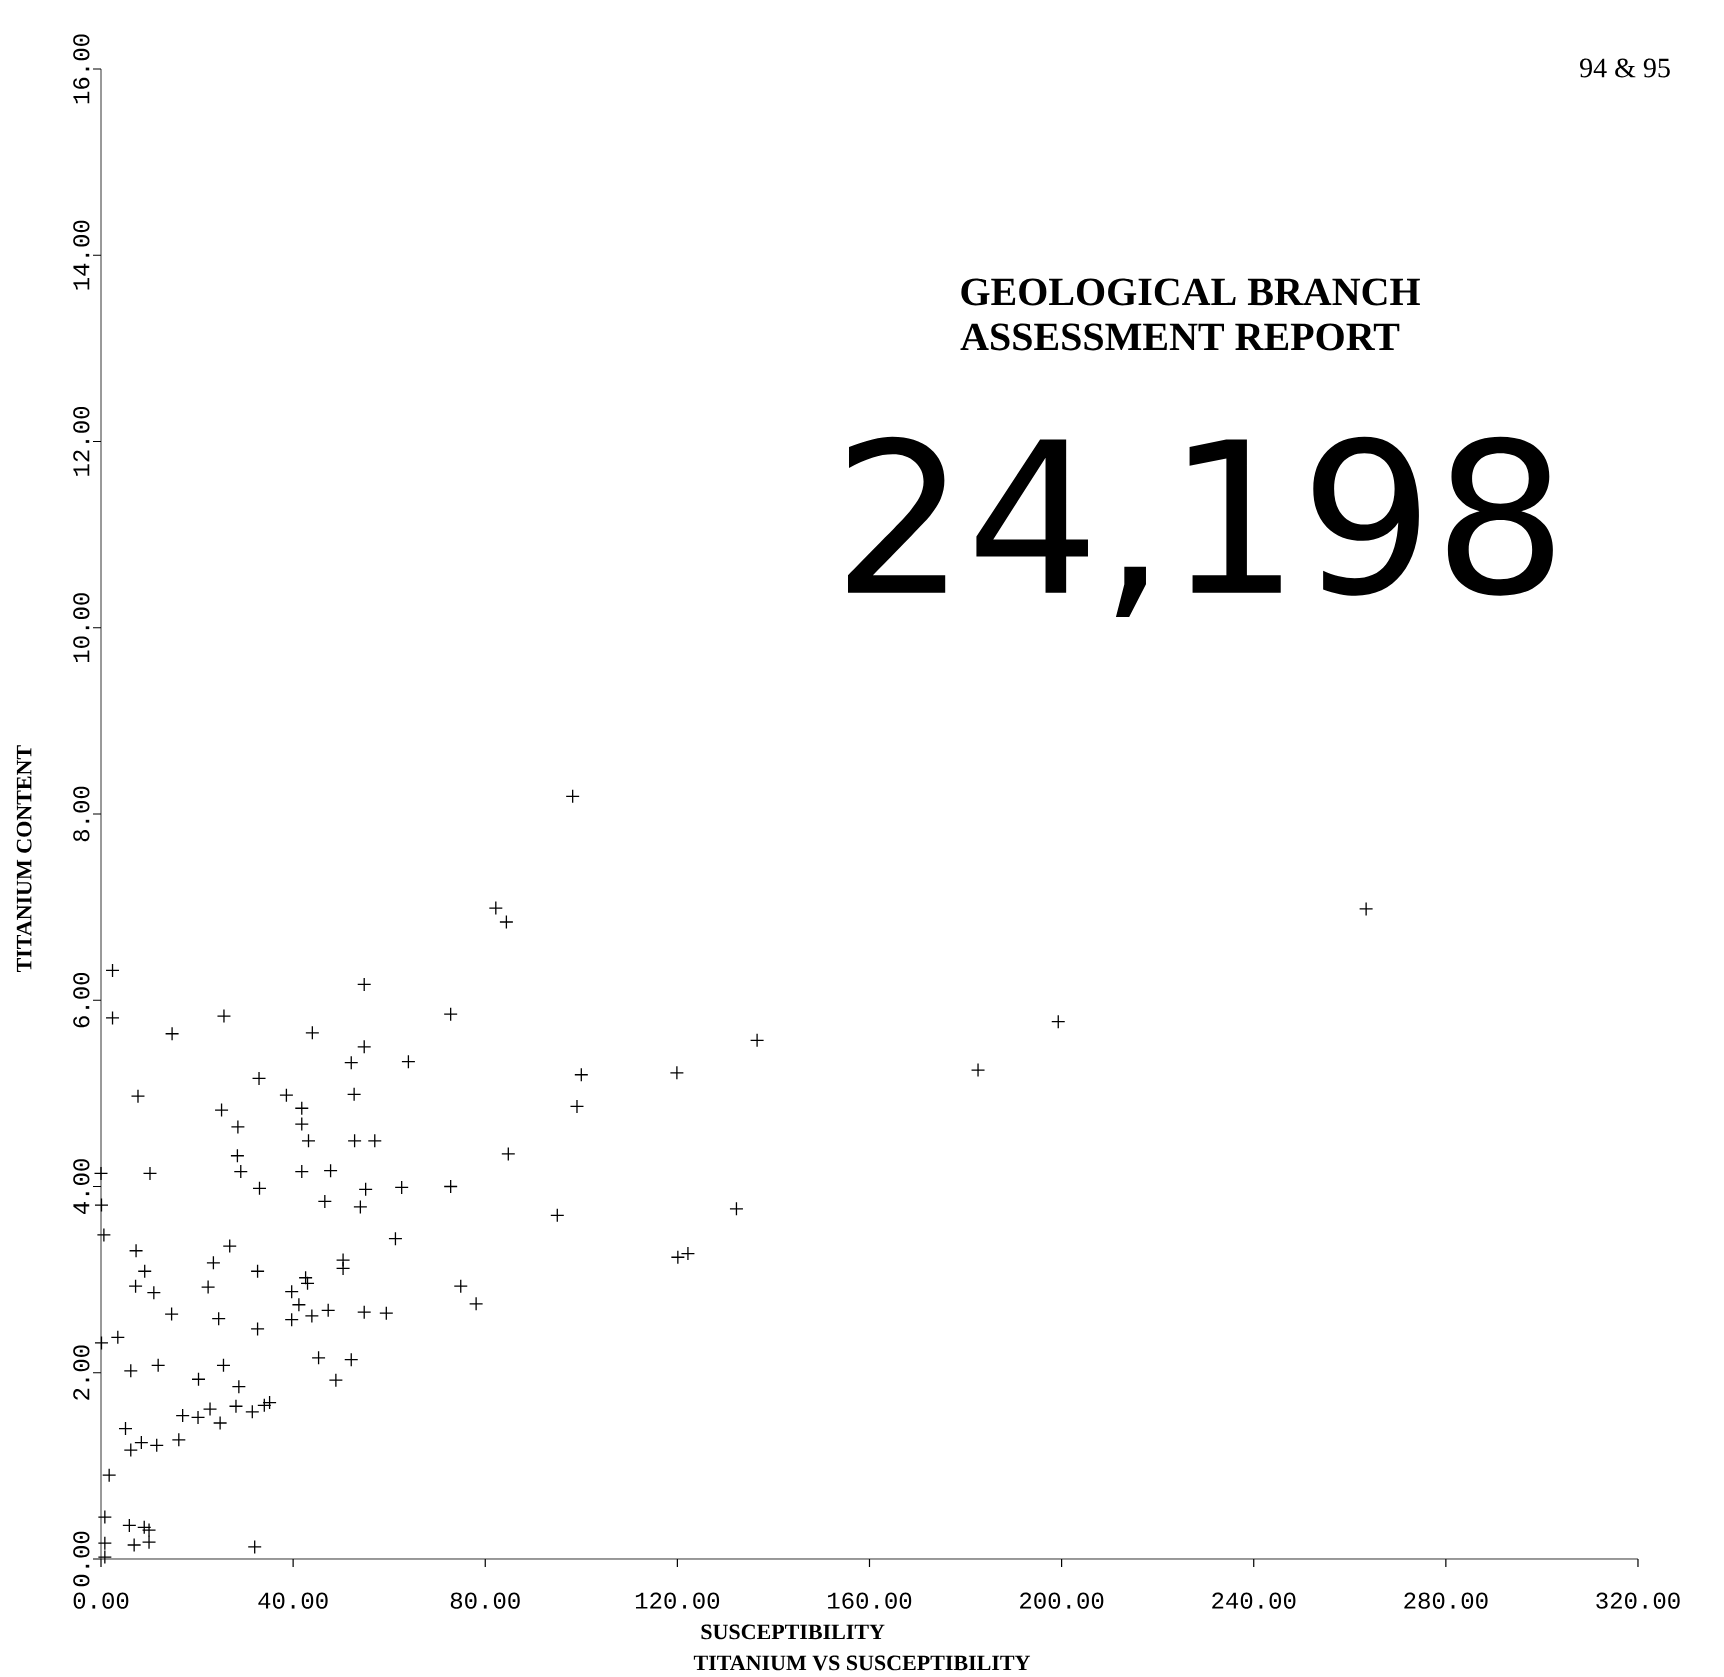 The image size is (1724, 1677). I want to click on annotation: 94 & 95, so click(1625, 68).